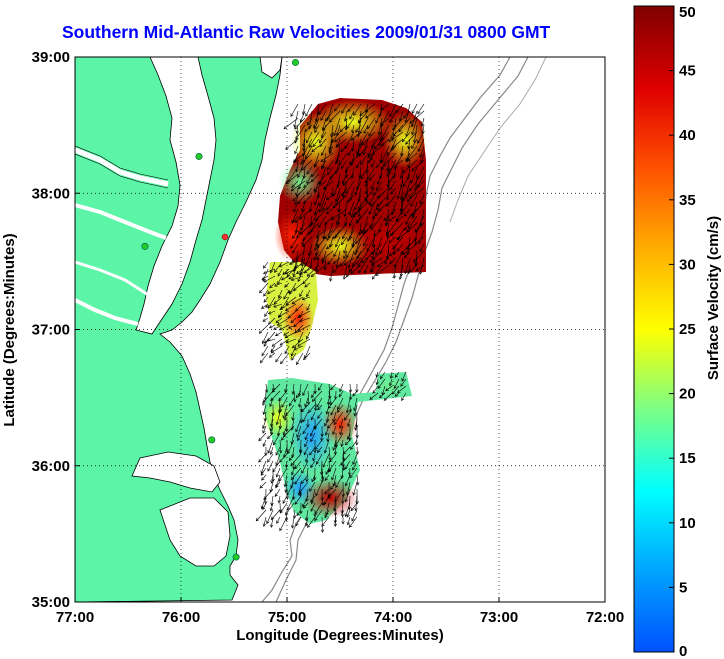  What do you see at coordinates (687, 458) in the screenshot?
I see `colorbar-tick-label: 15` at bounding box center [687, 458].